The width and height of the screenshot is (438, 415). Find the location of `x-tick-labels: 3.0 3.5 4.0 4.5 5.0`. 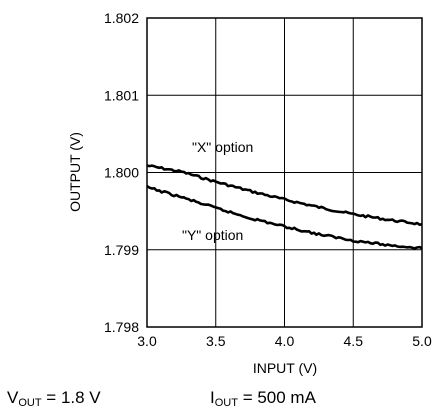

x-tick-labels: 3.0 3.5 4.0 4.5 5.0 is located at coordinates (284, 341).